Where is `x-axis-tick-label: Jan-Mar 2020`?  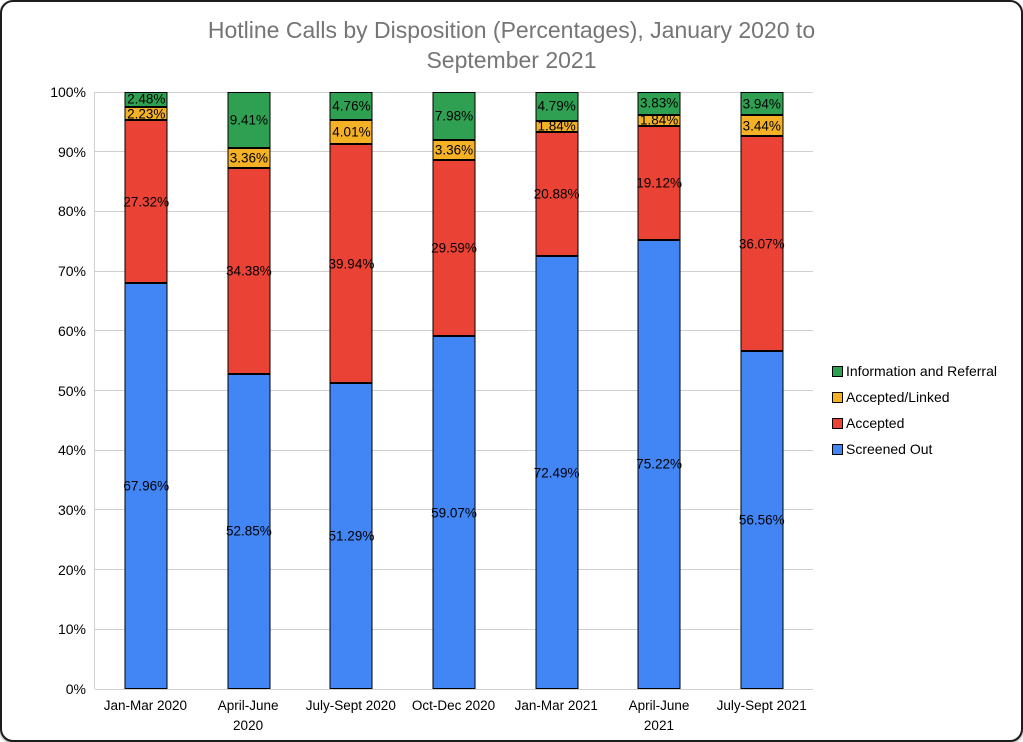
x-axis-tick-label: Jan-Mar 2020 is located at coordinates (145, 705).